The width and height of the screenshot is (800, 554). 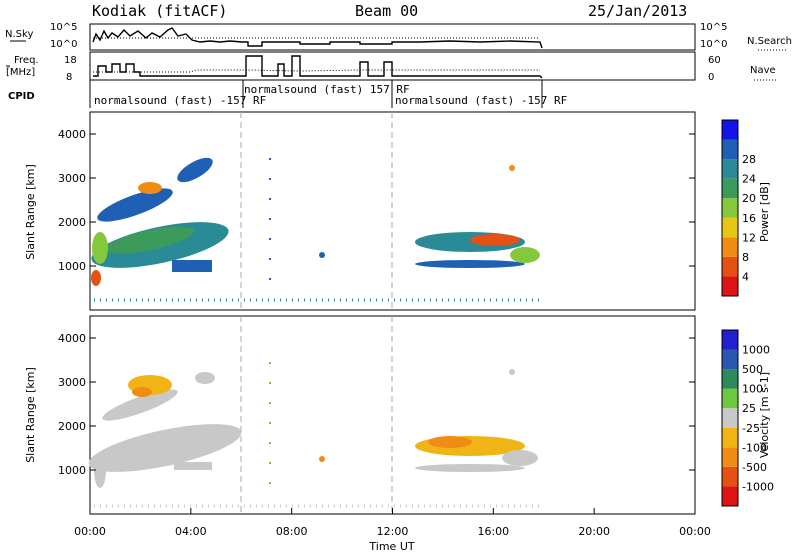 What do you see at coordinates (493, 531) in the screenshot?
I see `time-xtick-label: 16:00` at bounding box center [493, 531].